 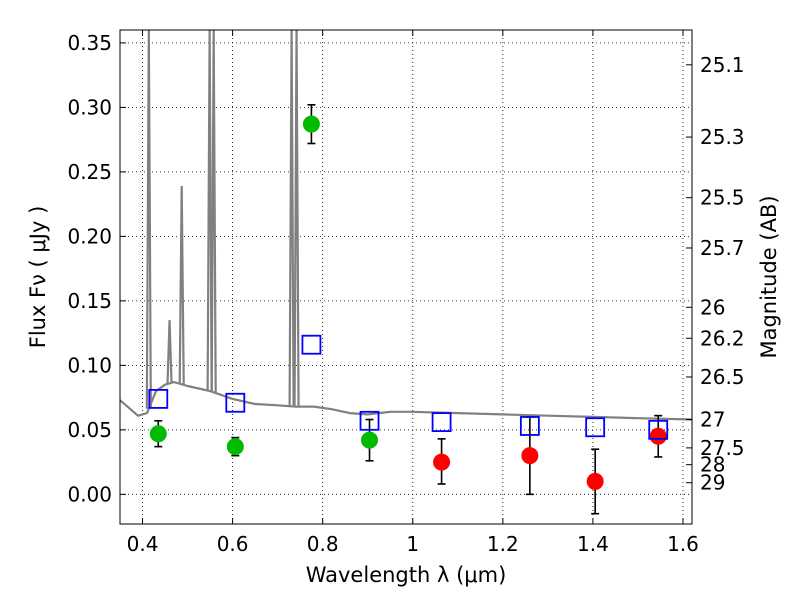 What do you see at coordinates (406, 575) in the screenshot?
I see `x-axis-label: Wavelength λ (μm)` at bounding box center [406, 575].